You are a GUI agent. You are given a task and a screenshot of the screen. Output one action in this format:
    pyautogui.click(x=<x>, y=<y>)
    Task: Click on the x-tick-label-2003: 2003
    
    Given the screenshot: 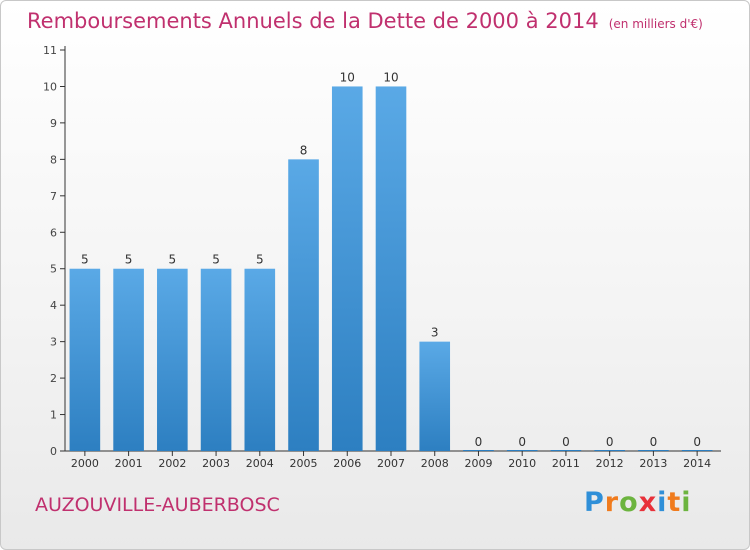 What is the action you would take?
    pyautogui.click(x=216, y=463)
    